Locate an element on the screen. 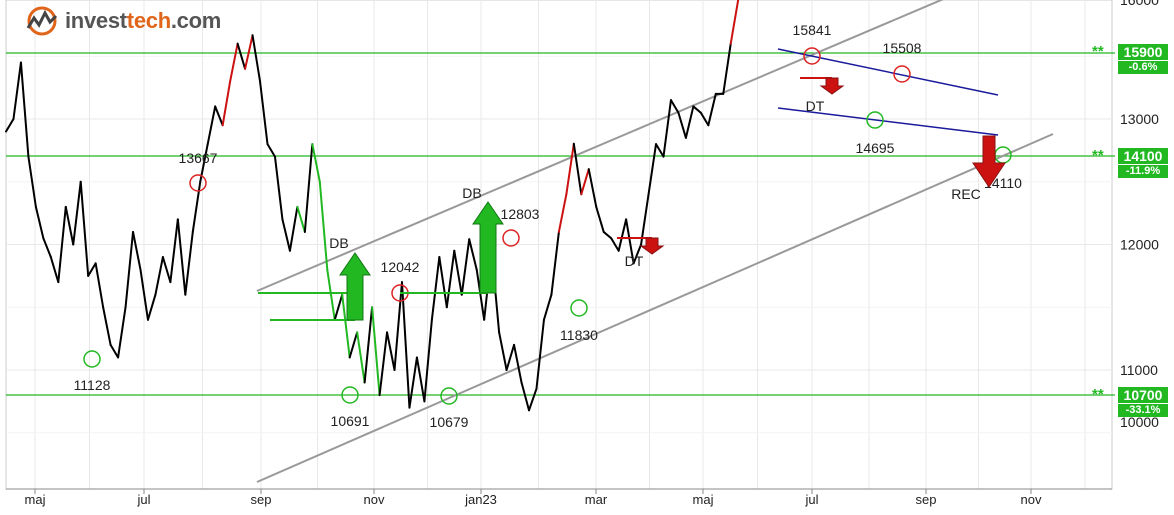 This screenshot has width=1174, height=515. y-tick-label: 10000 is located at coordinates (1139, 422).